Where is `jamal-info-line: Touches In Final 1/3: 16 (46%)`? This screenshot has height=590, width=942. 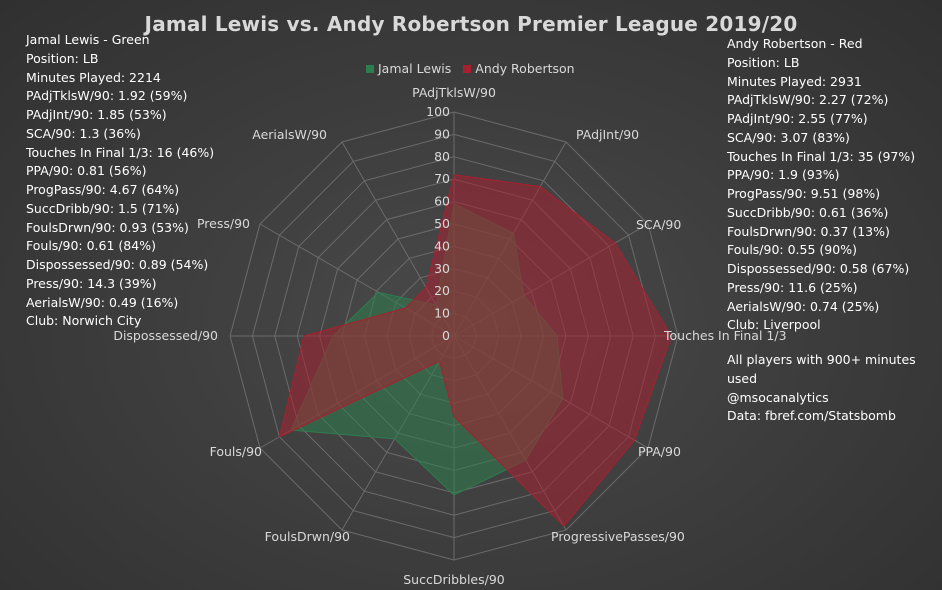 jamal-info-line: Touches In Final 1/3: 16 (46%) is located at coordinates (120, 152).